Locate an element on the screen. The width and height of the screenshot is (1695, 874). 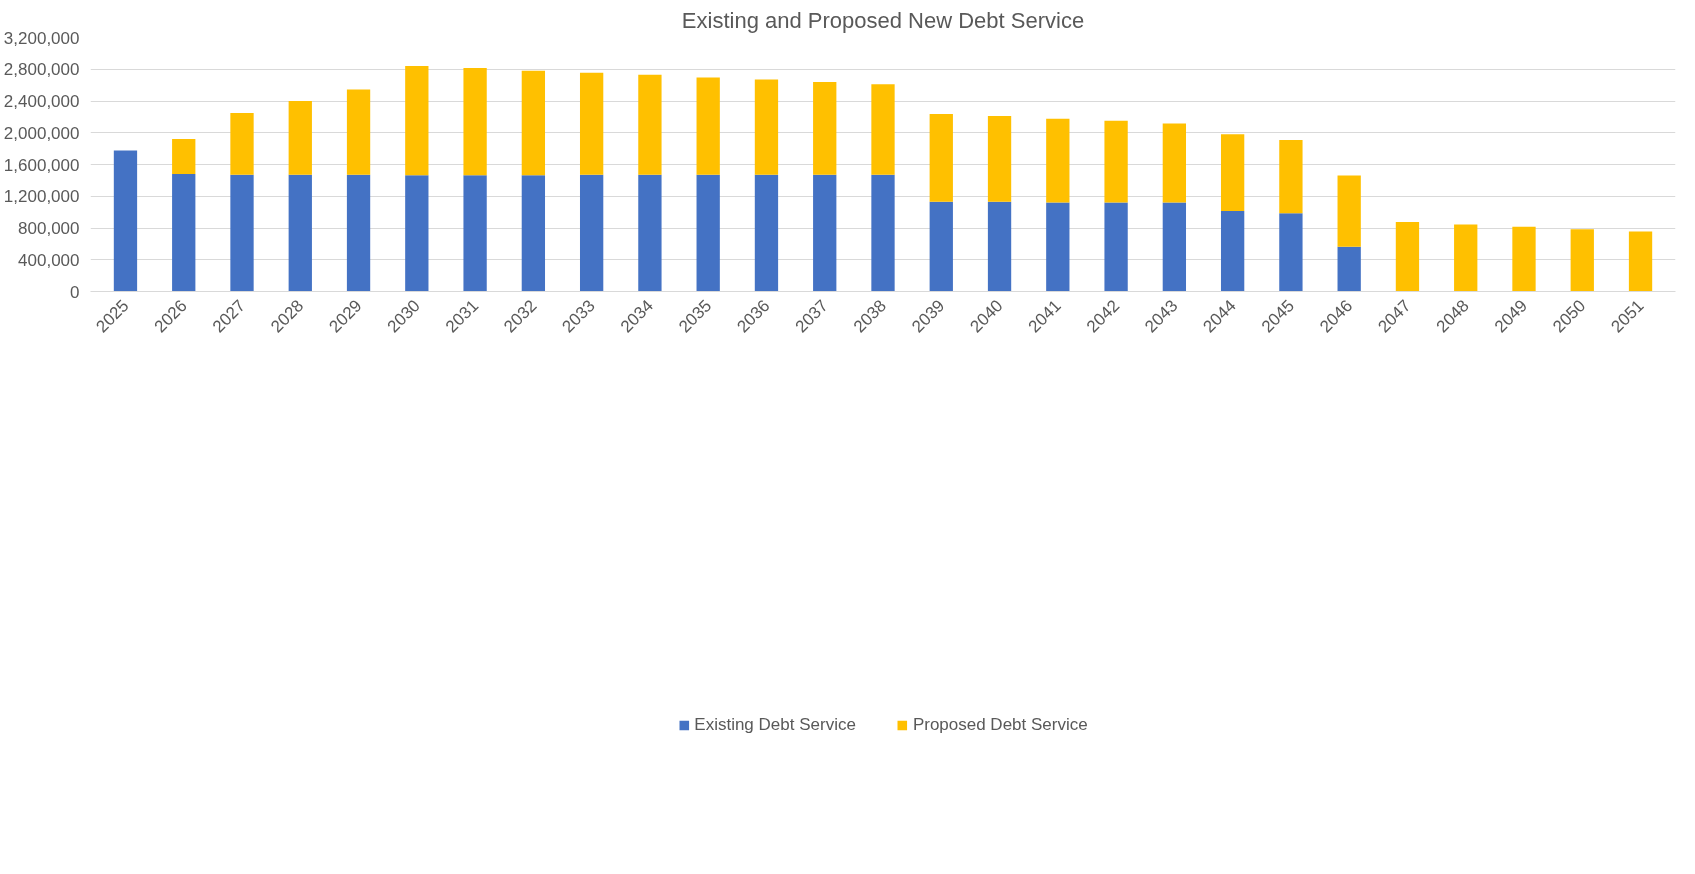
legend-label: Proposed Debt Service is located at coordinates (1000, 725).